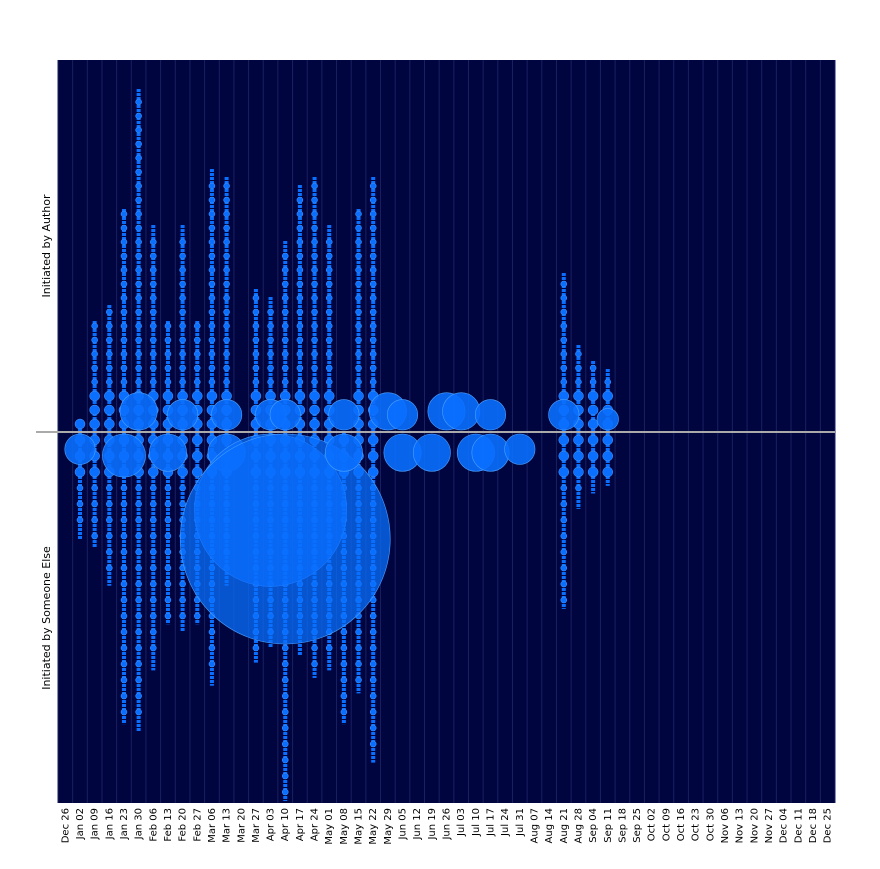 Image resolution: width=880 pixels, height=869 pixels. What do you see at coordinates (476, 822) in the screenshot?
I see `x-tick-label: Jul 10` at bounding box center [476, 822].